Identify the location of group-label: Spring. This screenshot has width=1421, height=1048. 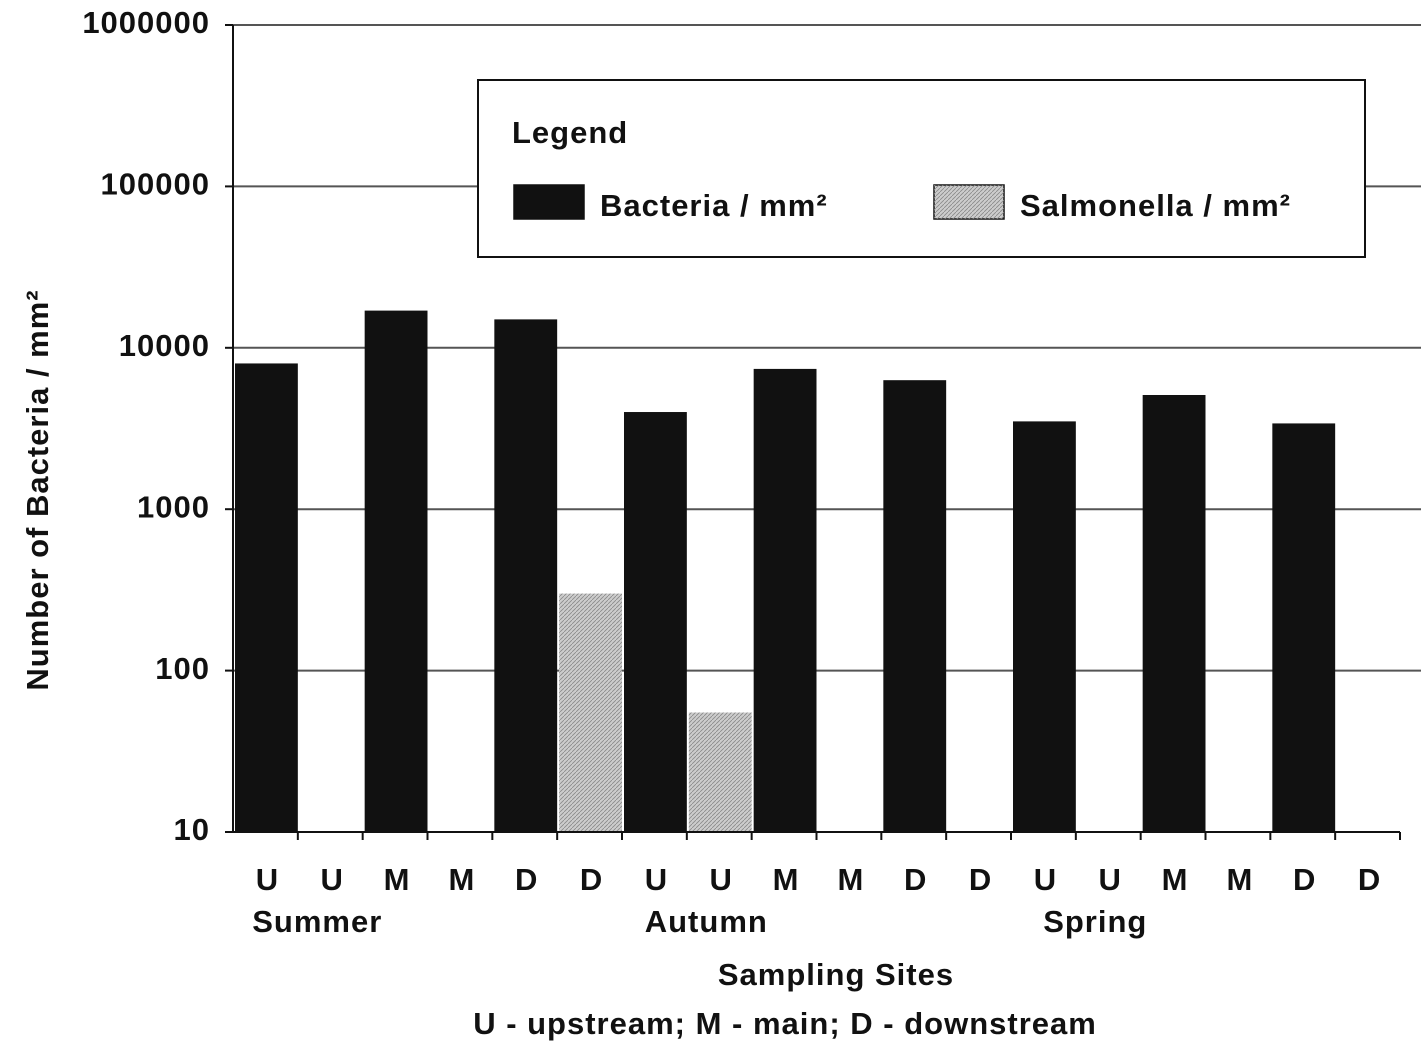
(1095, 921).